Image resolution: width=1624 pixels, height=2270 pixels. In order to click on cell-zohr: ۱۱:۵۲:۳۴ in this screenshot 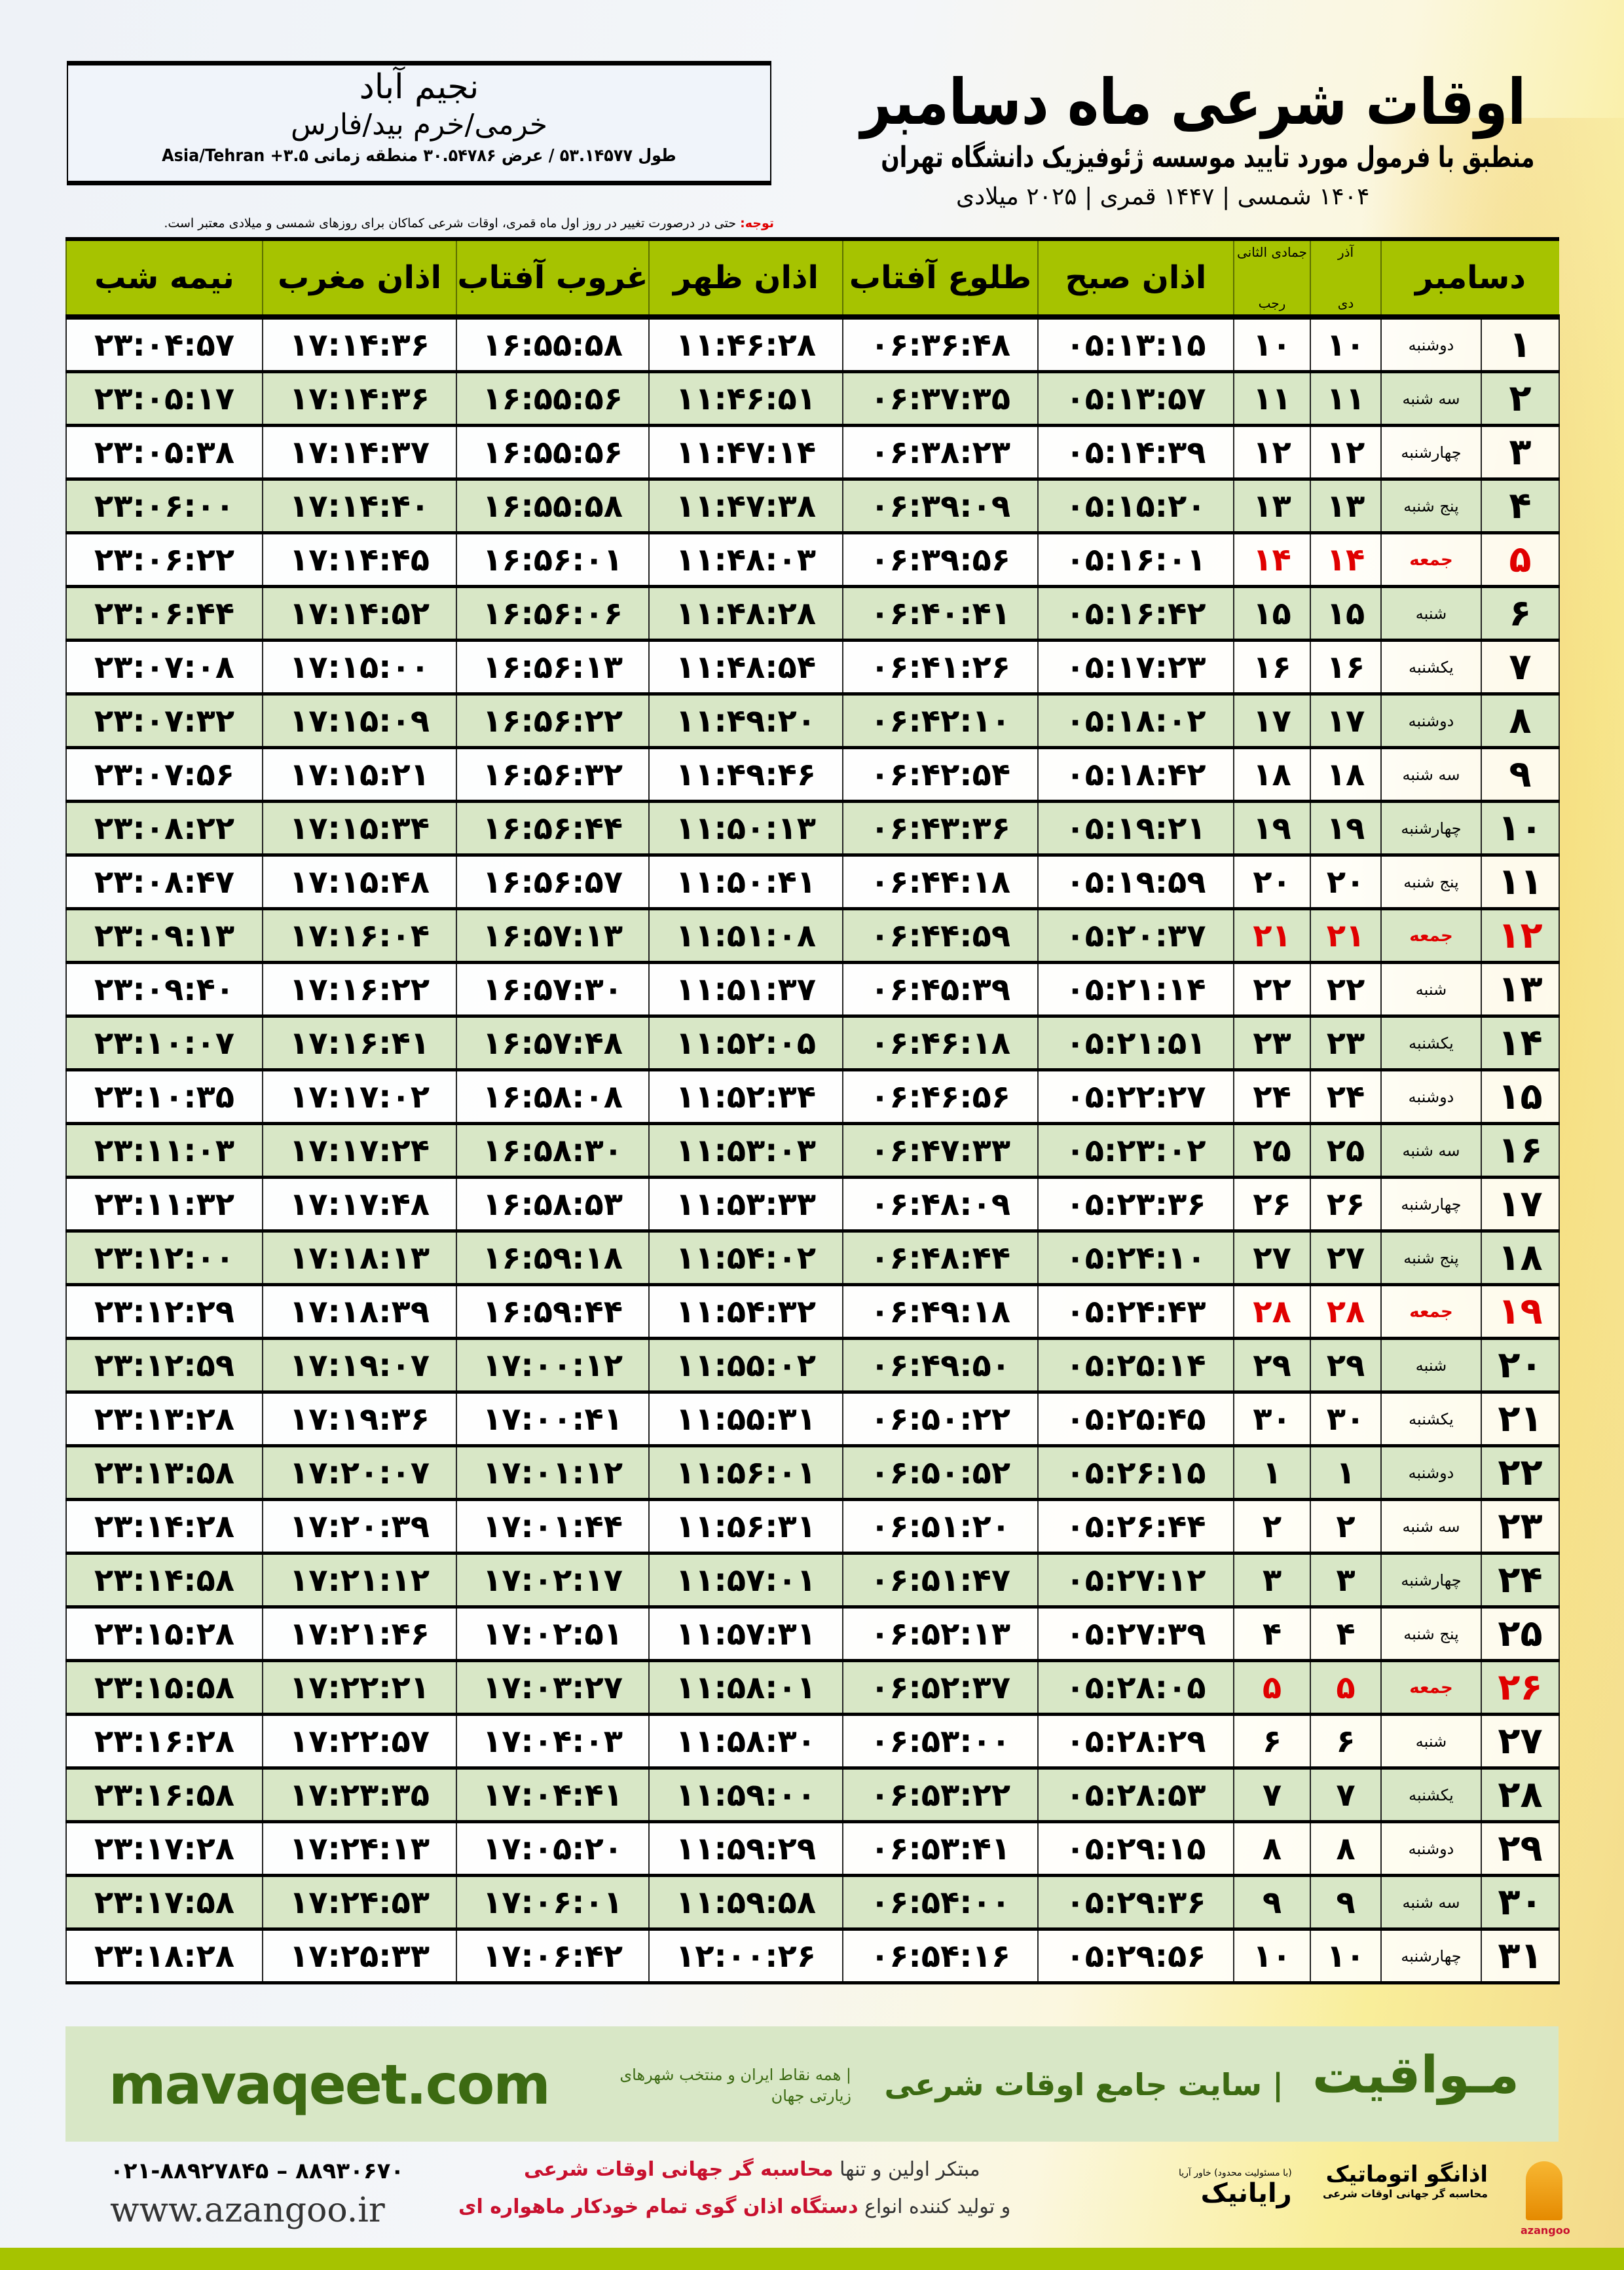, I will do `click(745, 1097)`.